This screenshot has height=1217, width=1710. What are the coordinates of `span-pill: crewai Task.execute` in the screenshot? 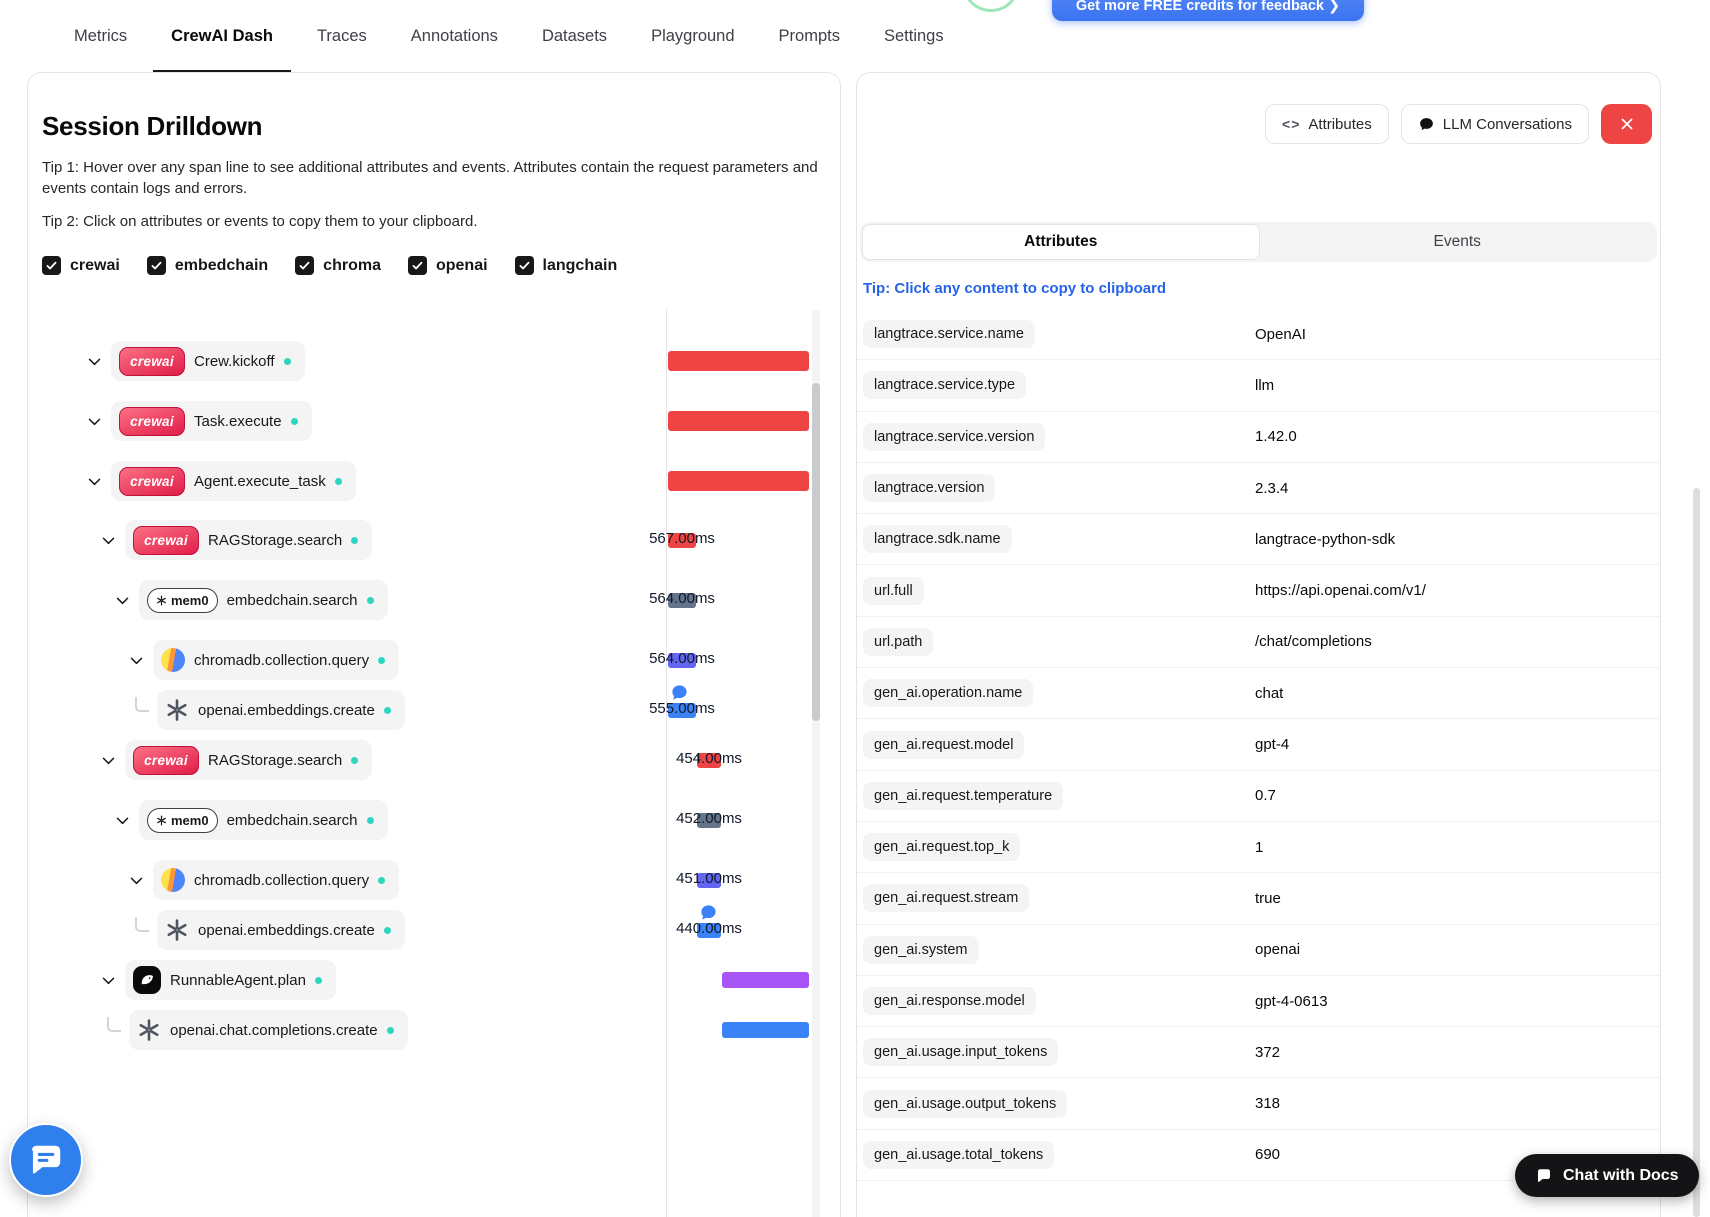 It's located at (211, 421).